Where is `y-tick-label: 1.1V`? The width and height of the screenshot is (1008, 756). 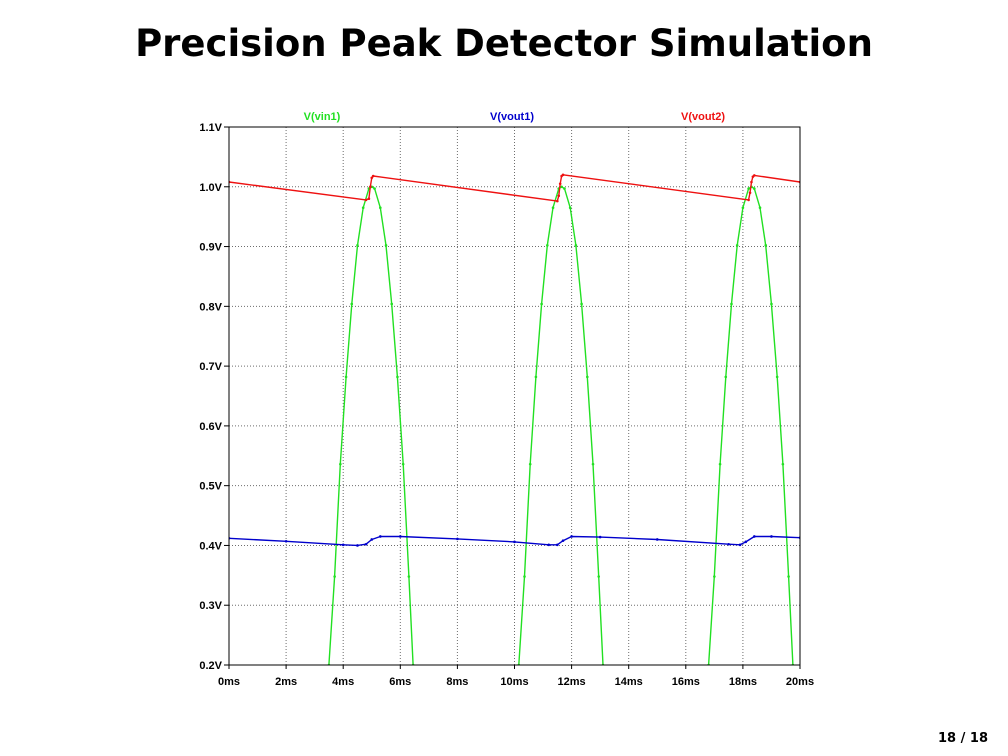 y-tick-label: 1.1V is located at coordinates (210, 128).